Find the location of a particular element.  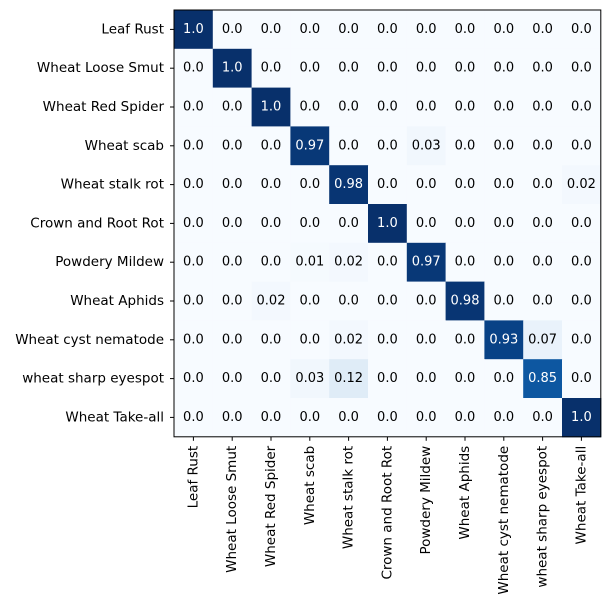

y-tick-label: Powdery Mildew is located at coordinates (109, 262).